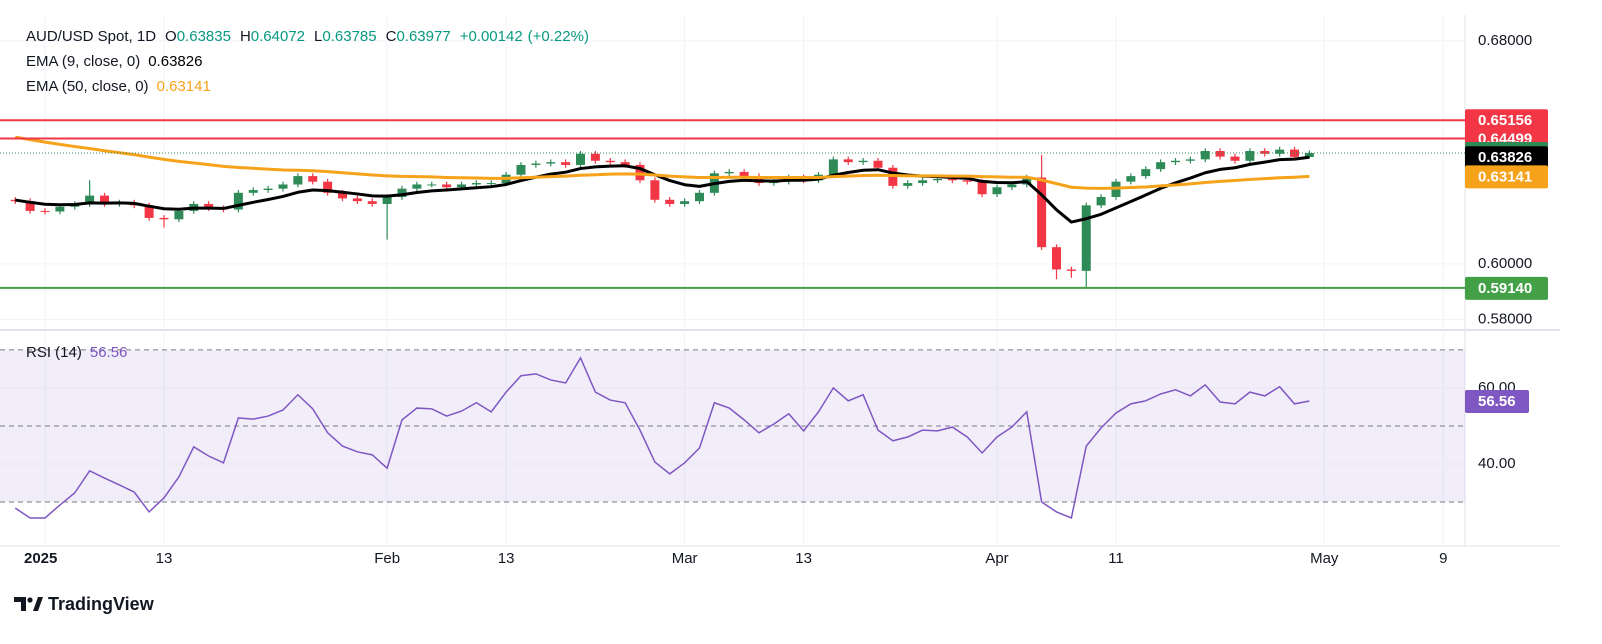 The height and width of the screenshot is (644, 1602). Describe the element at coordinates (423, 36) in the screenshot. I see `close-value: 0.63977` at that location.